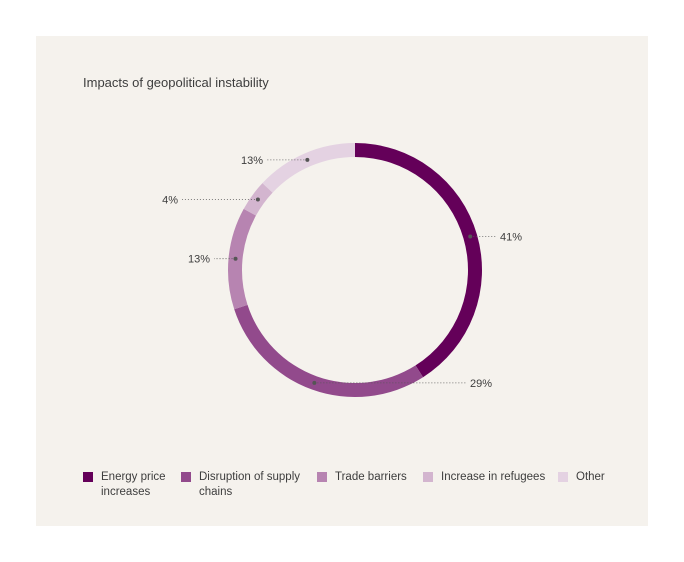 This screenshot has height=562, width=684. I want to click on legend-item-other: Other, so click(581, 477).